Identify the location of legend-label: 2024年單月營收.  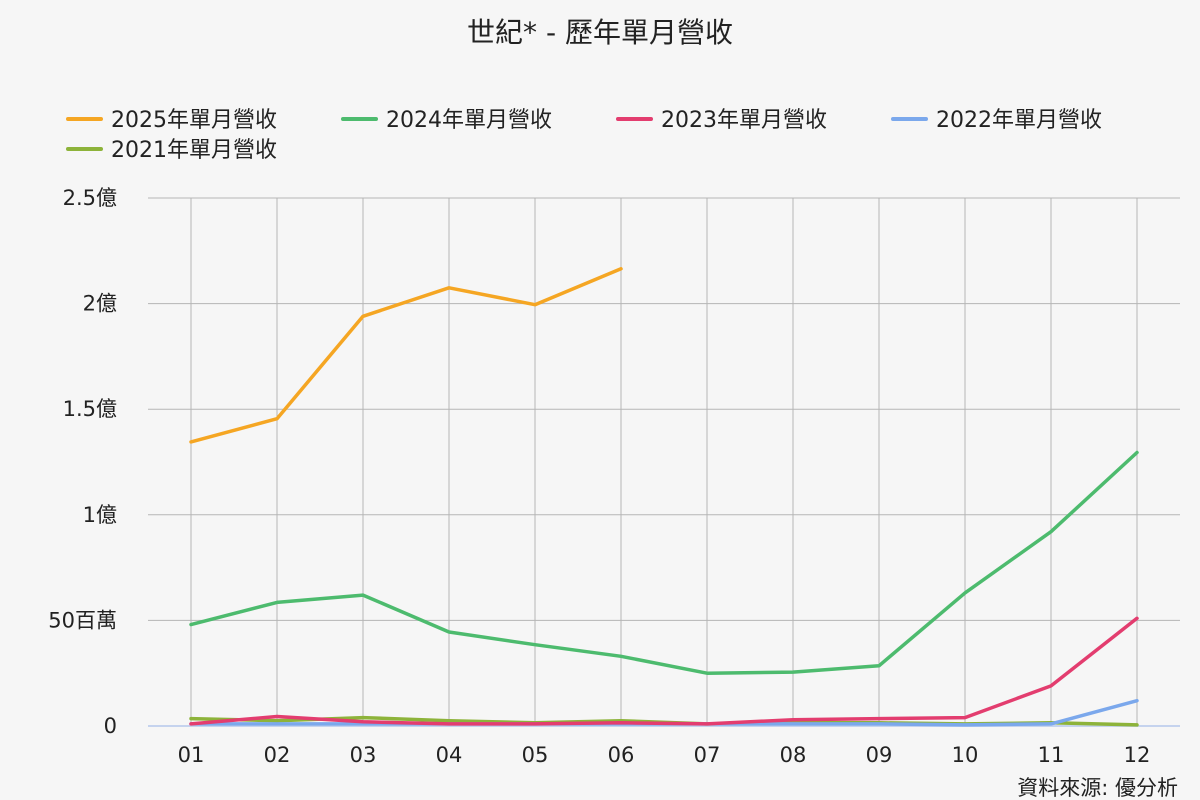
(469, 120).